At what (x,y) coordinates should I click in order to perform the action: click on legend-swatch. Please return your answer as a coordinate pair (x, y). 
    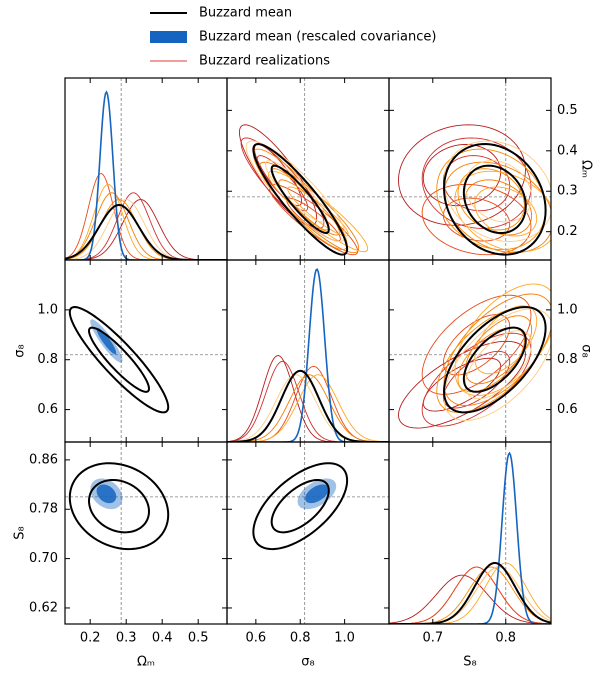
    Looking at the image, I should click on (168, 37).